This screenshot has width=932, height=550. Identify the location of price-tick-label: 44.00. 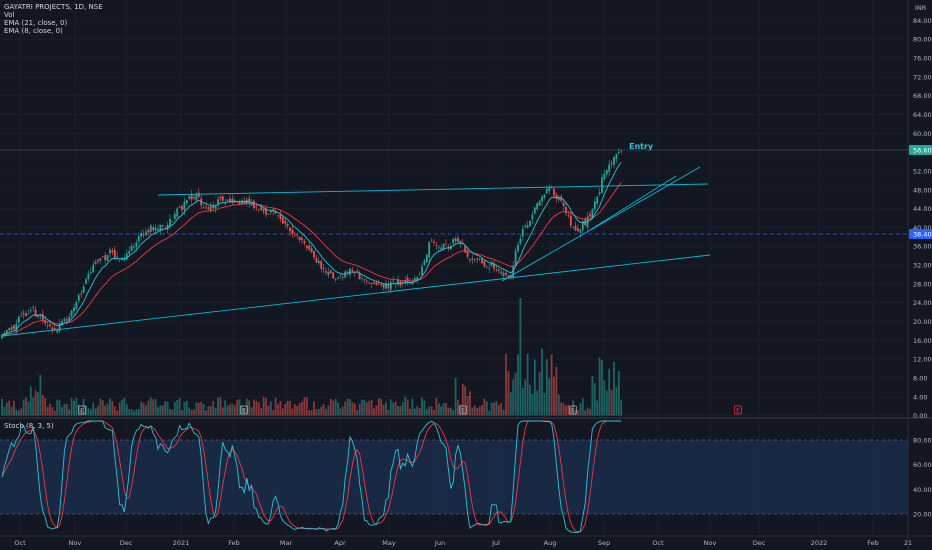
(922, 209).